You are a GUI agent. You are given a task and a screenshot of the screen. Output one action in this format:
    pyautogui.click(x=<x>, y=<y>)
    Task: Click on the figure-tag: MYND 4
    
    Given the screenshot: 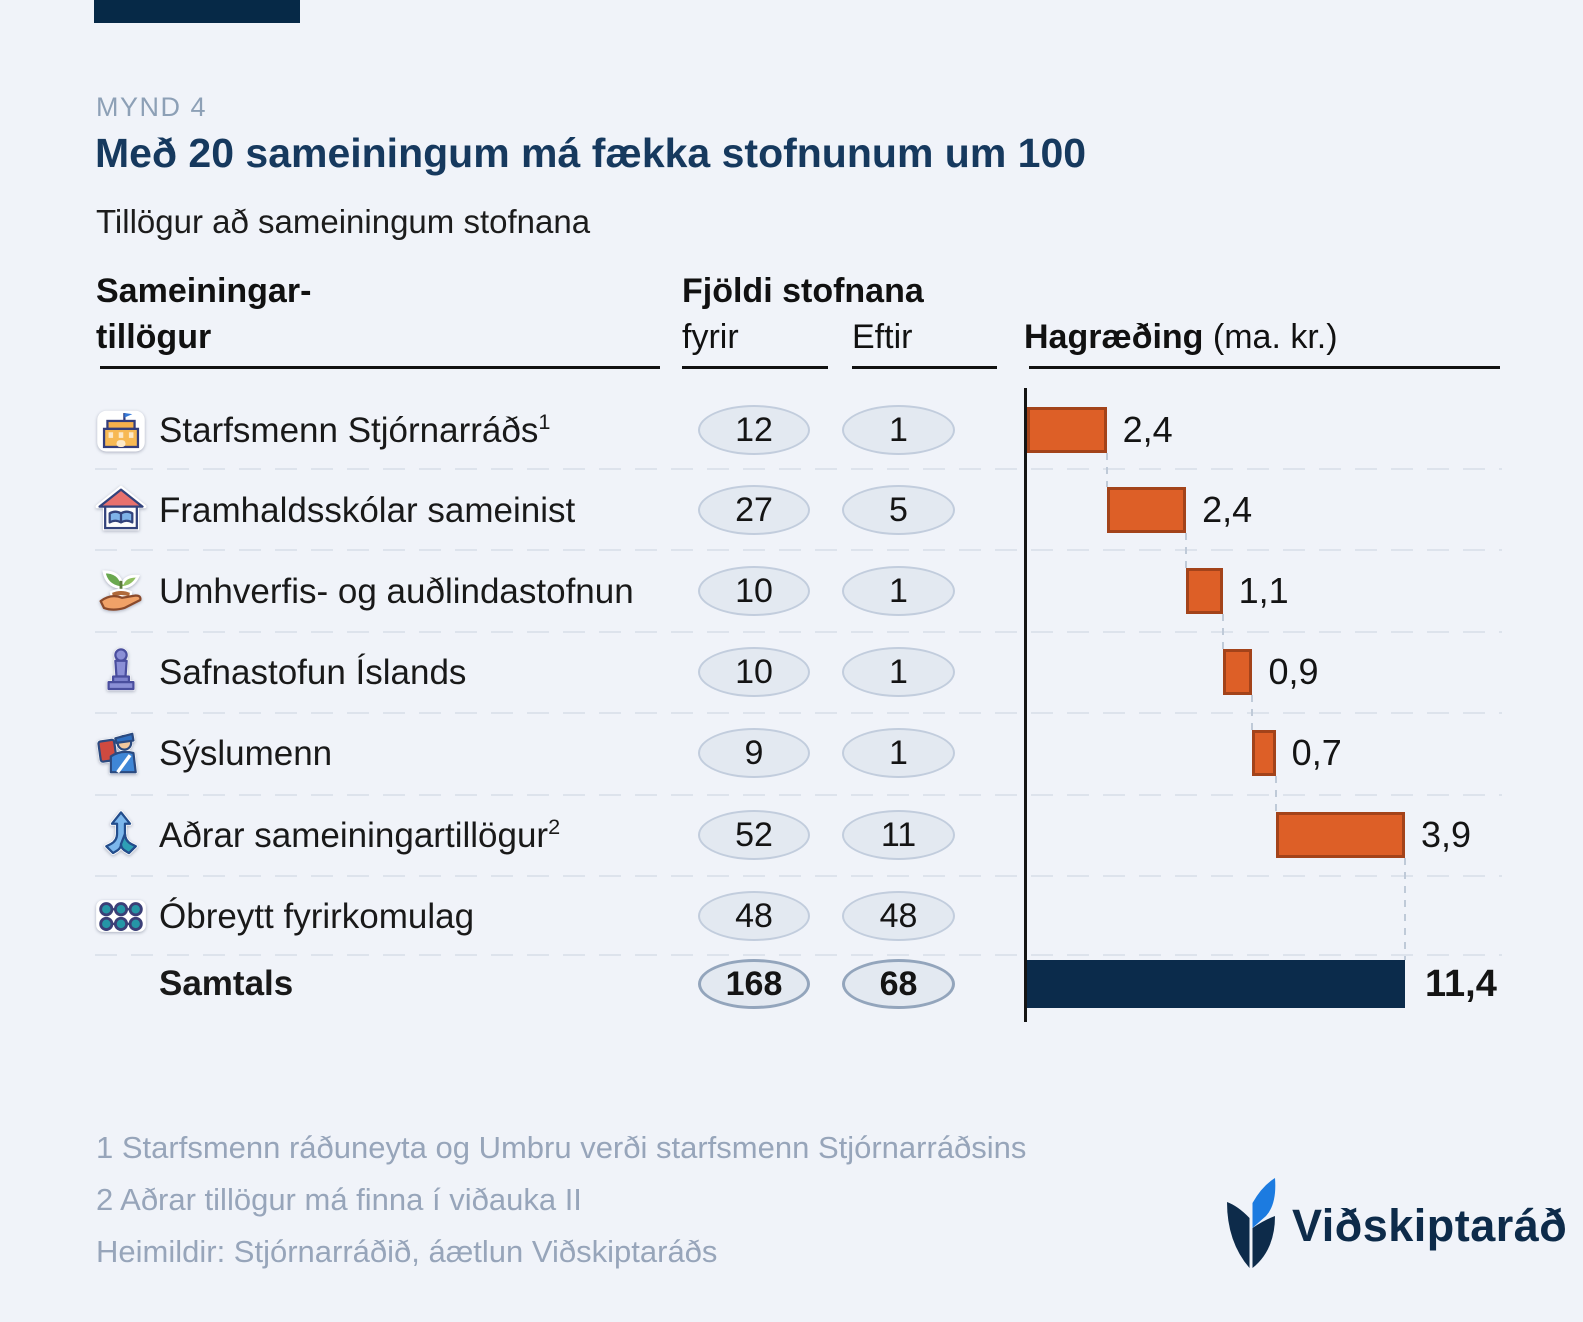 What is the action you would take?
    pyautogui.click(x=152, y=107)
    